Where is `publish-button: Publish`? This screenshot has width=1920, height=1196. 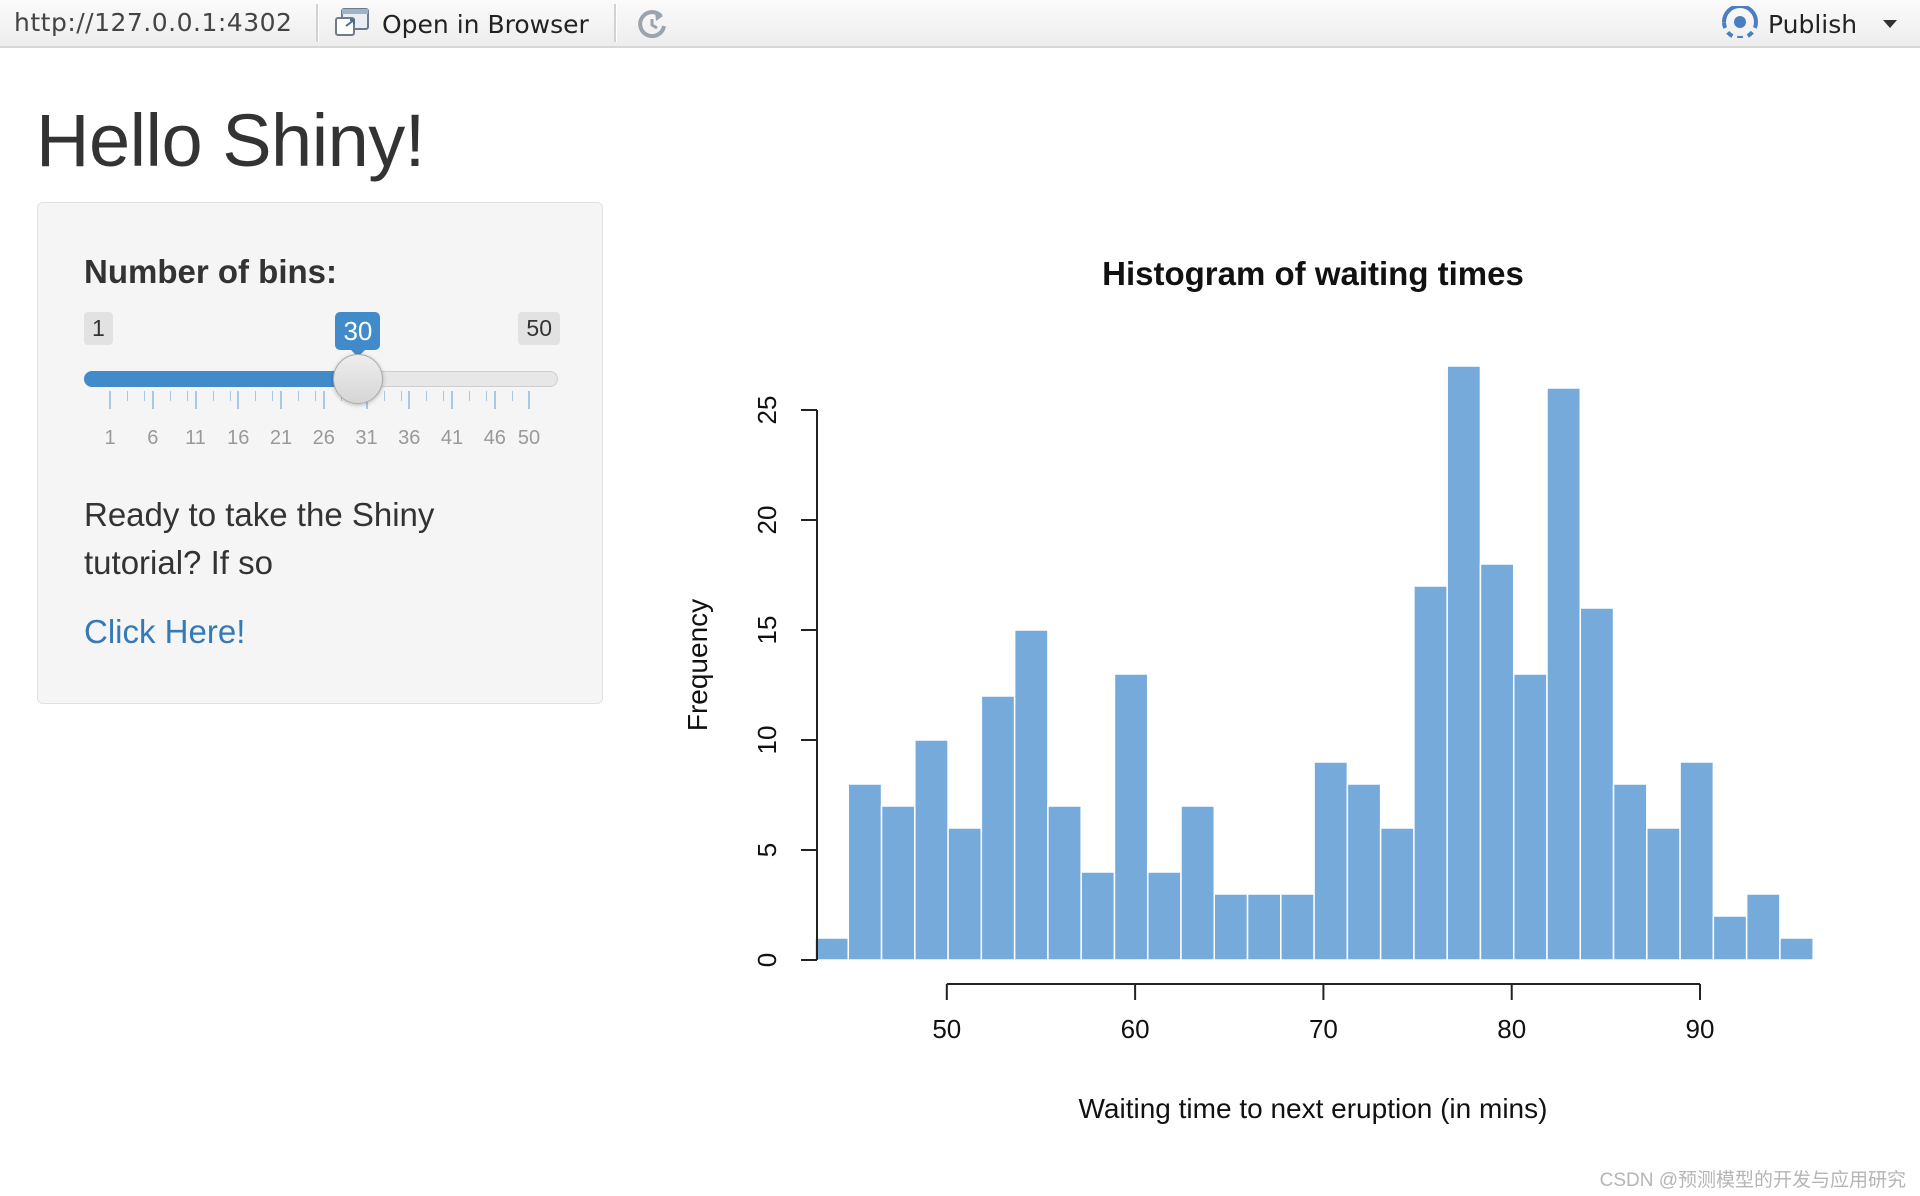
publish-button: Publish is located at coordinates (1789, 23).